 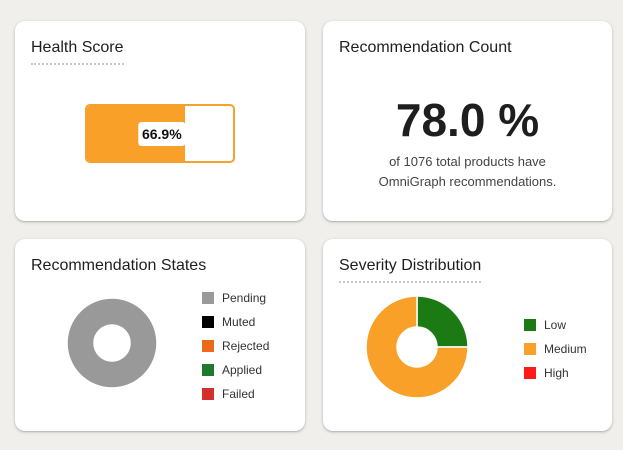 I want to click on legend-label-low: Low, so click(x=555, y=325).